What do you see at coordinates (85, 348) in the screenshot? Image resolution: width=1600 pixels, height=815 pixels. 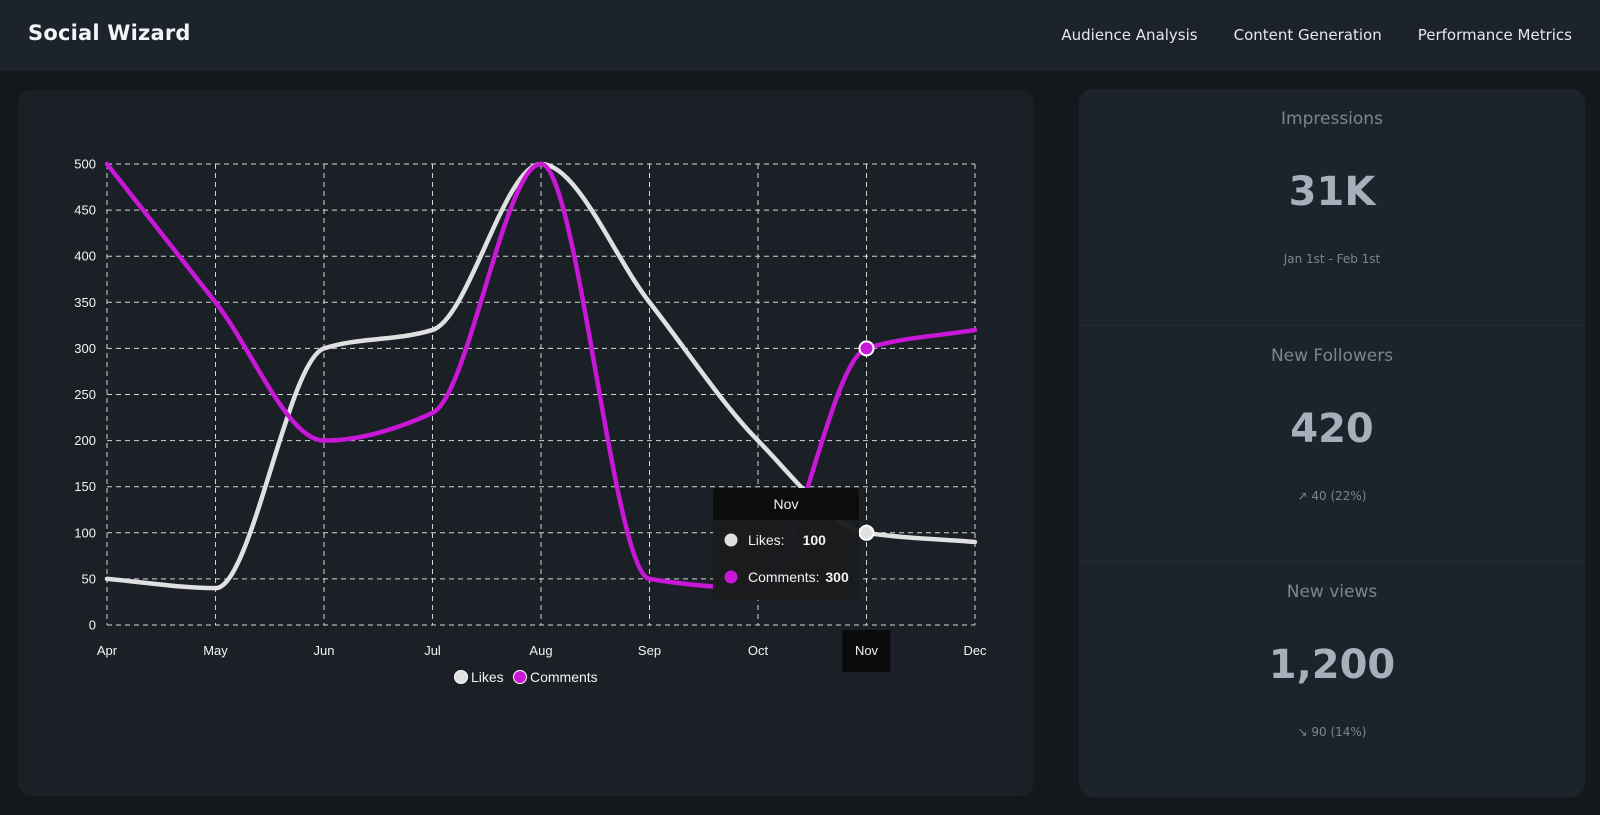 I see `y-tick-label: 300` at bounding box center [85, 348].